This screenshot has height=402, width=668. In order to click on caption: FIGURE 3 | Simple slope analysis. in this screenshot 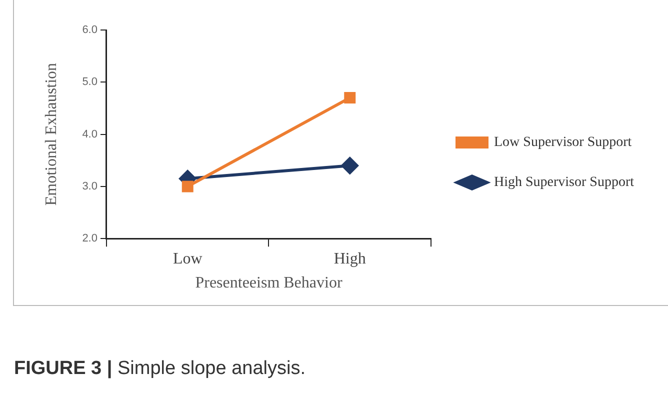, I will do `click(160, 369)`.